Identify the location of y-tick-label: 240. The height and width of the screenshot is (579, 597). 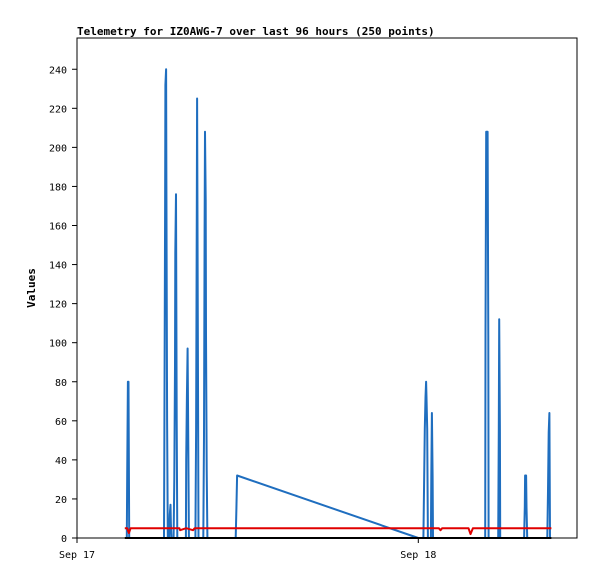
(58, 70).